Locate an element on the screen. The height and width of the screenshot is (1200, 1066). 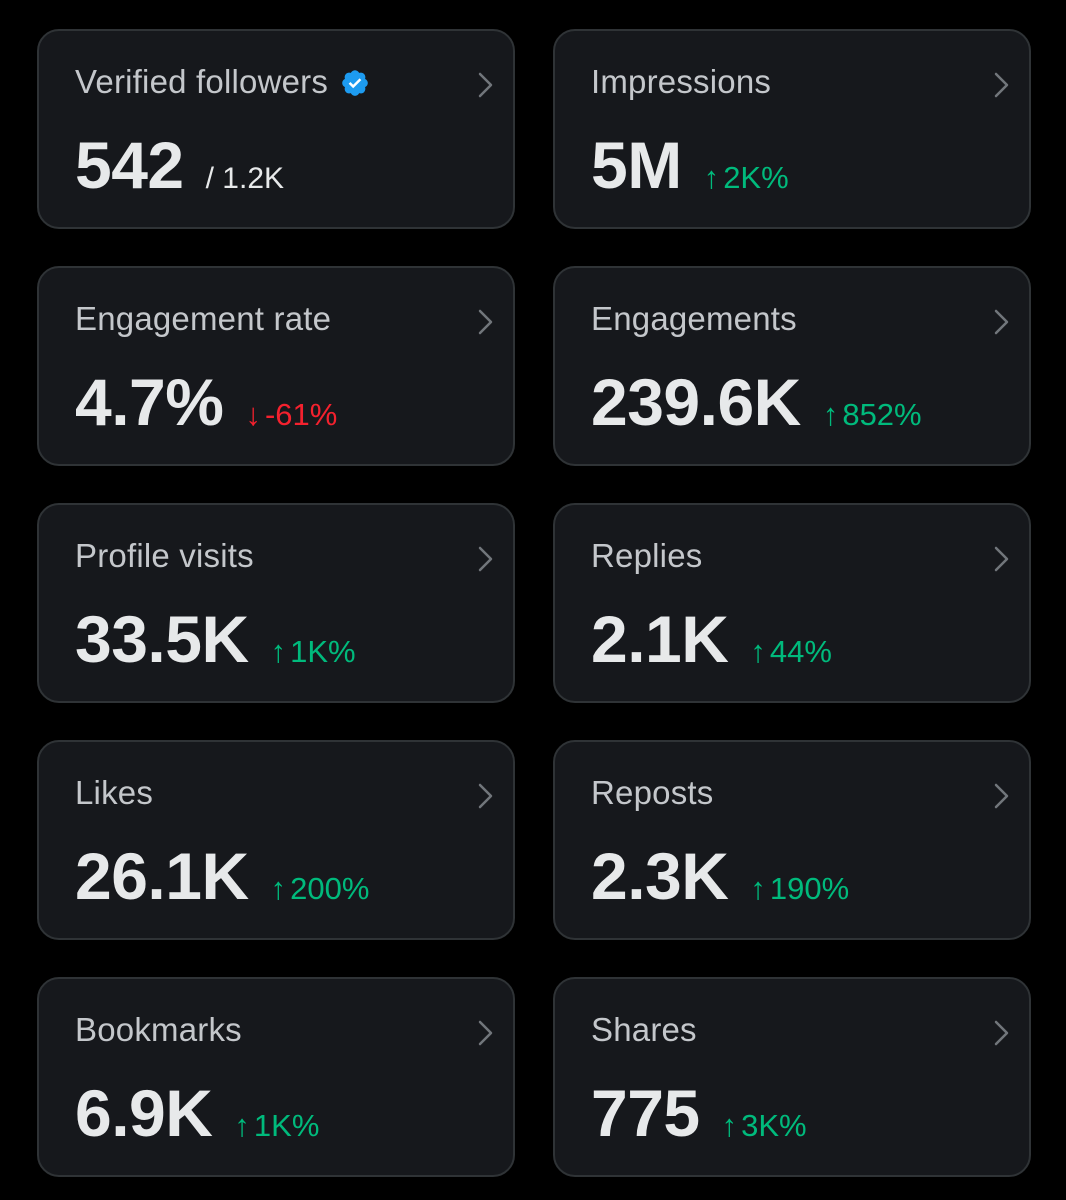
metric-card-replies: Replies 2.1K ↑ 44% is located at coordinates (792, 603).